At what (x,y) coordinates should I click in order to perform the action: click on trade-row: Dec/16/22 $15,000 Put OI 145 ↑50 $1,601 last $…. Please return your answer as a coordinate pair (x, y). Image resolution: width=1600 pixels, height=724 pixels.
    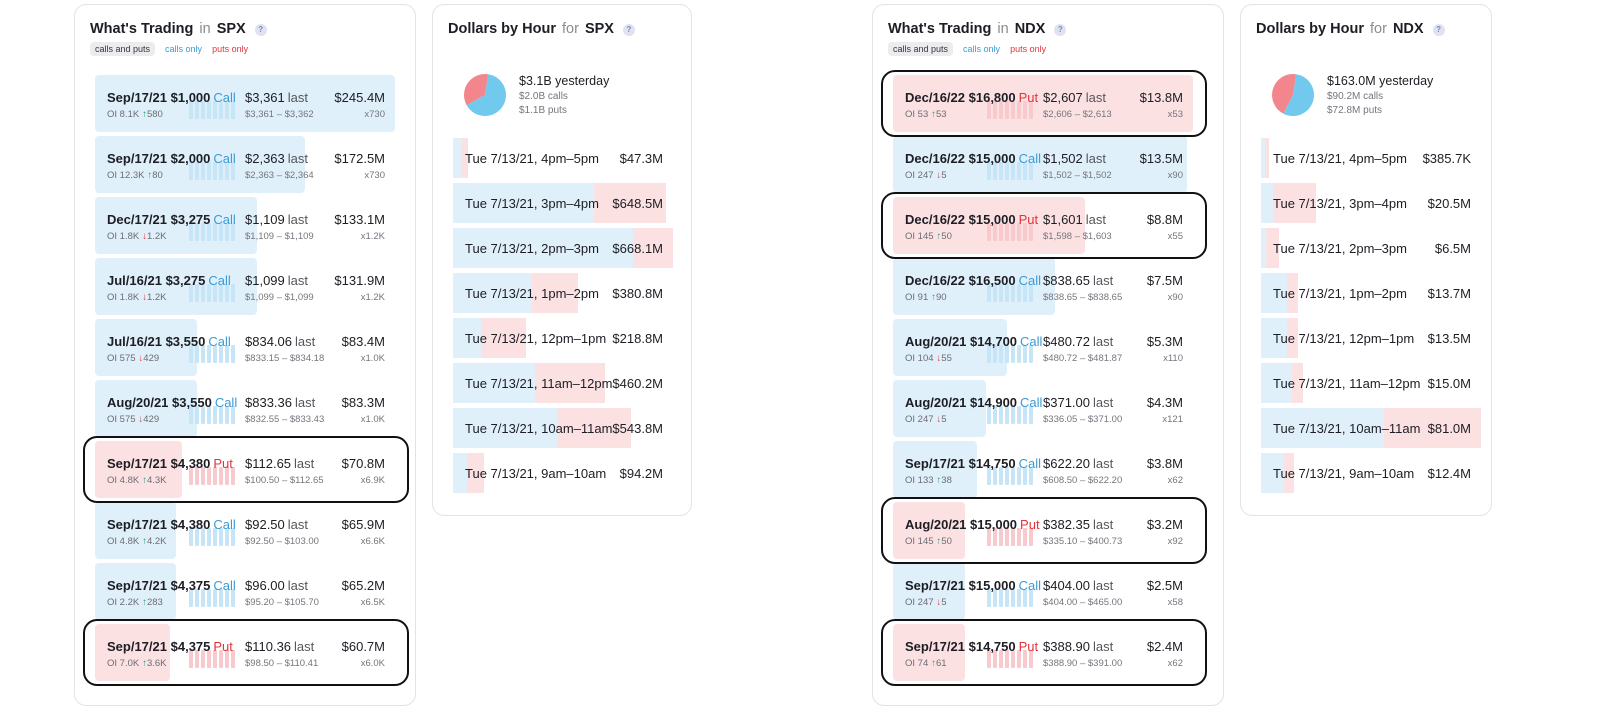
    Looking at the image, I should click on (1043, 225).